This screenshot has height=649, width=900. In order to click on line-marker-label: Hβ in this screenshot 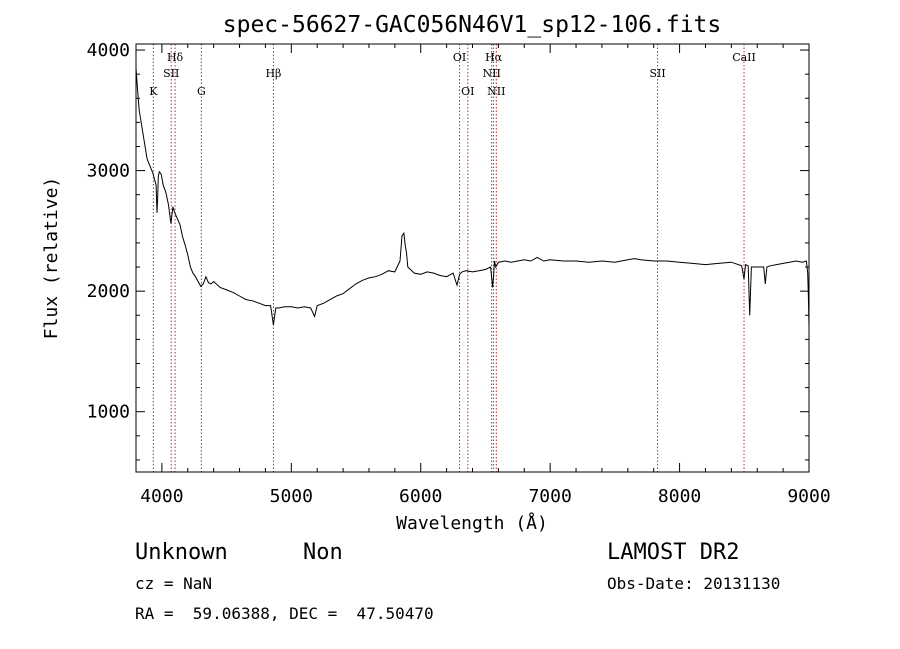, I will do `click(273, 73)`.